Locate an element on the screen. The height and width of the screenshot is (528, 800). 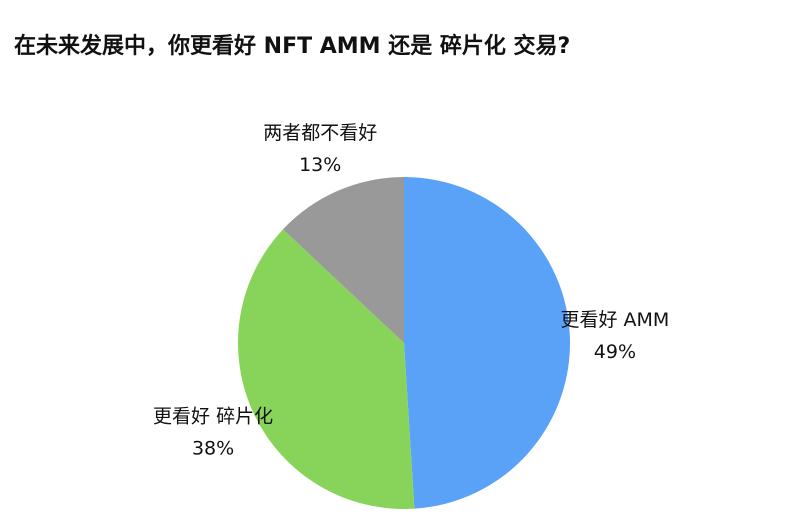
slice-label: 更看好 碎片化 is located at coordinates (213, 416).